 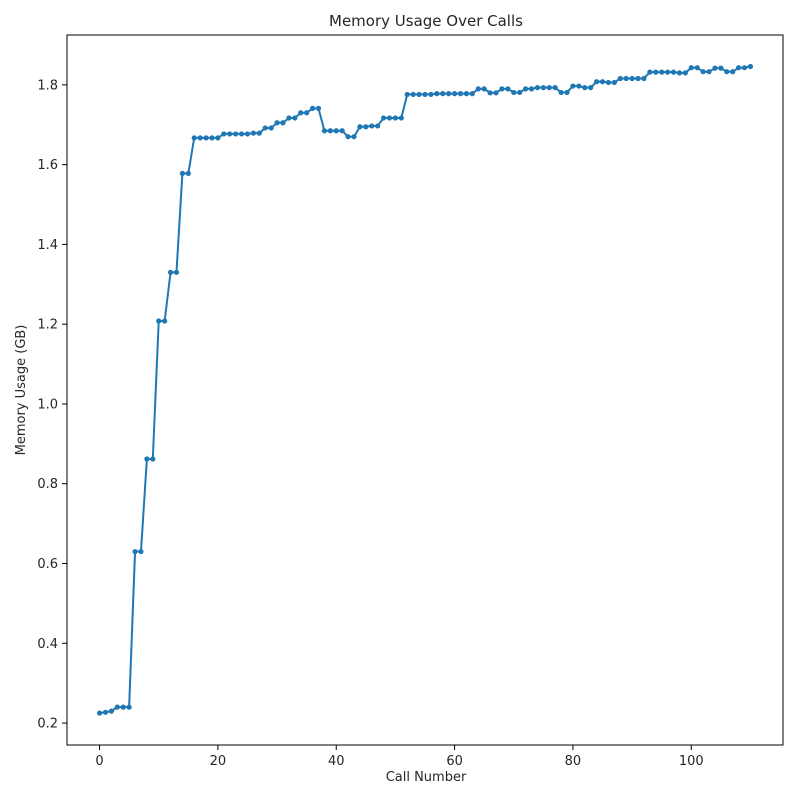 What do you see at coordinates (47, 165) in the screenshot?
I see `y-tick-label: 1.6` at bounding box center [47, 165].